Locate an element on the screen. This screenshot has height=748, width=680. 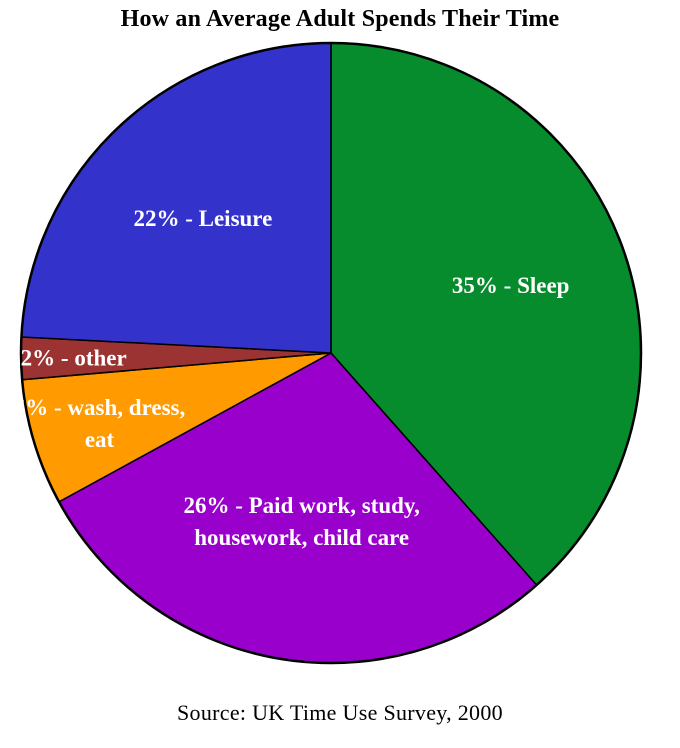
slice-label-line: 2% - other is located at coordinates (74, 357).